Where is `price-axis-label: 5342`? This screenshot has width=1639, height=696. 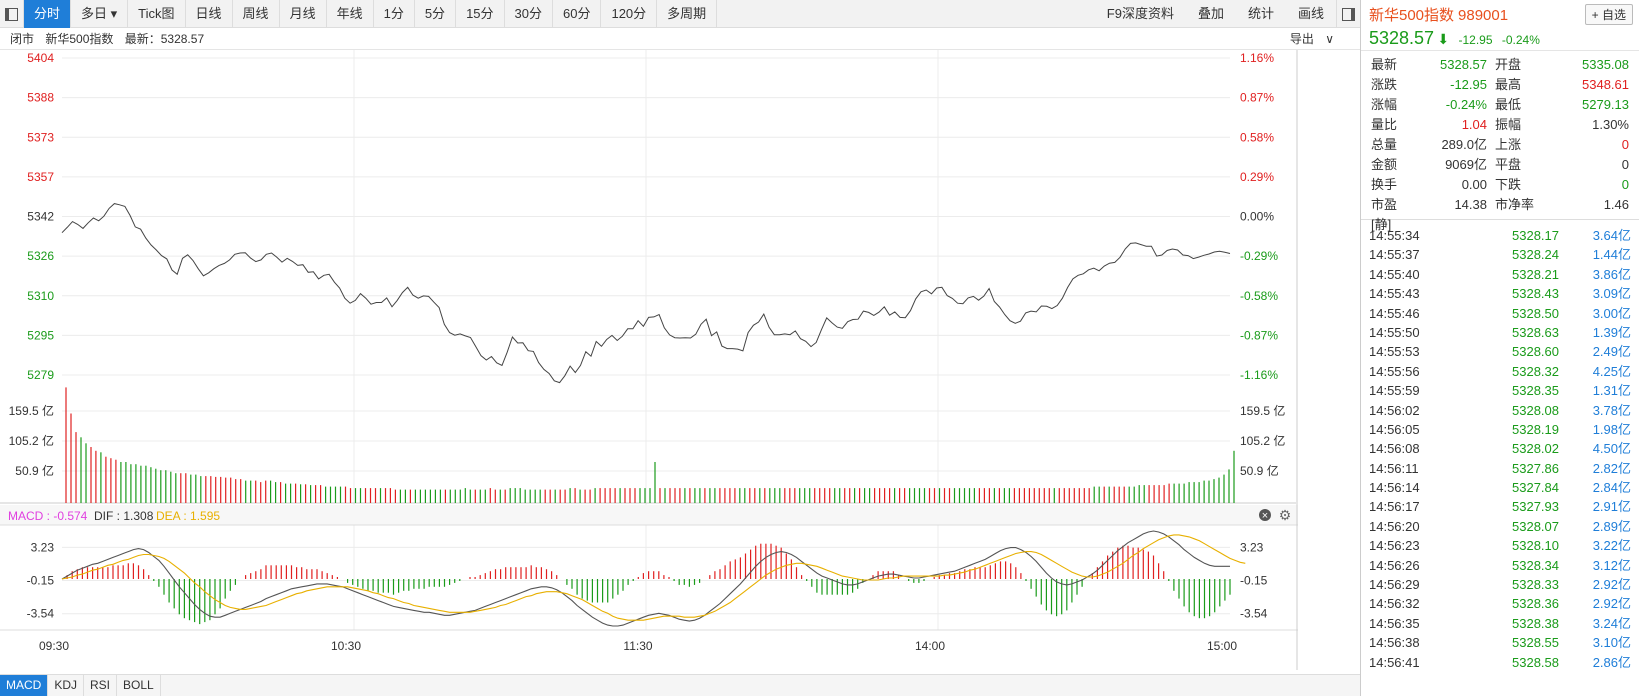
price-axis-label: 5342 is located at coordinates (40, 217).